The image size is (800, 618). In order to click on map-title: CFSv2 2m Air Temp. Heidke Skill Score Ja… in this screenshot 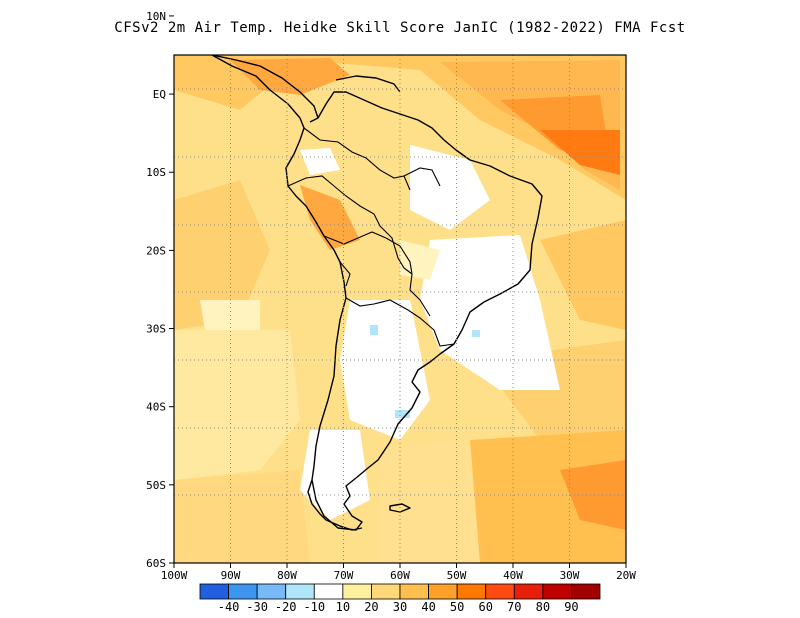, I will do `click(400, 28)`.